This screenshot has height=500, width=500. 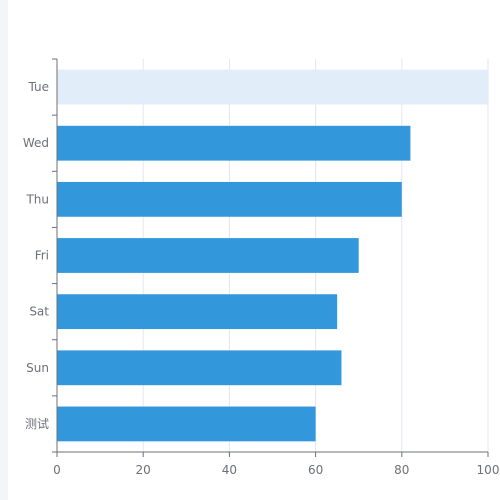 I want to click on bar-Tue, so click(x=273, y=87).